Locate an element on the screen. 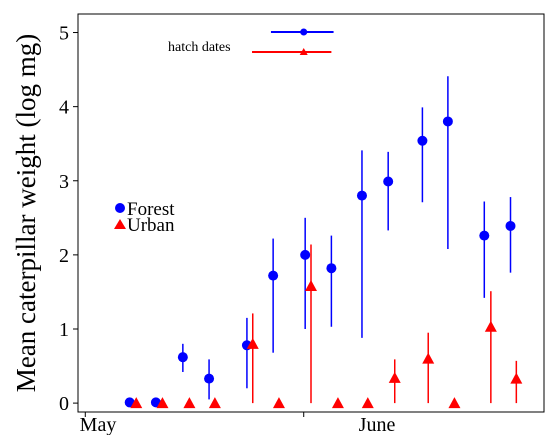  legend-urban-marker is located at coordinates (120, 224).